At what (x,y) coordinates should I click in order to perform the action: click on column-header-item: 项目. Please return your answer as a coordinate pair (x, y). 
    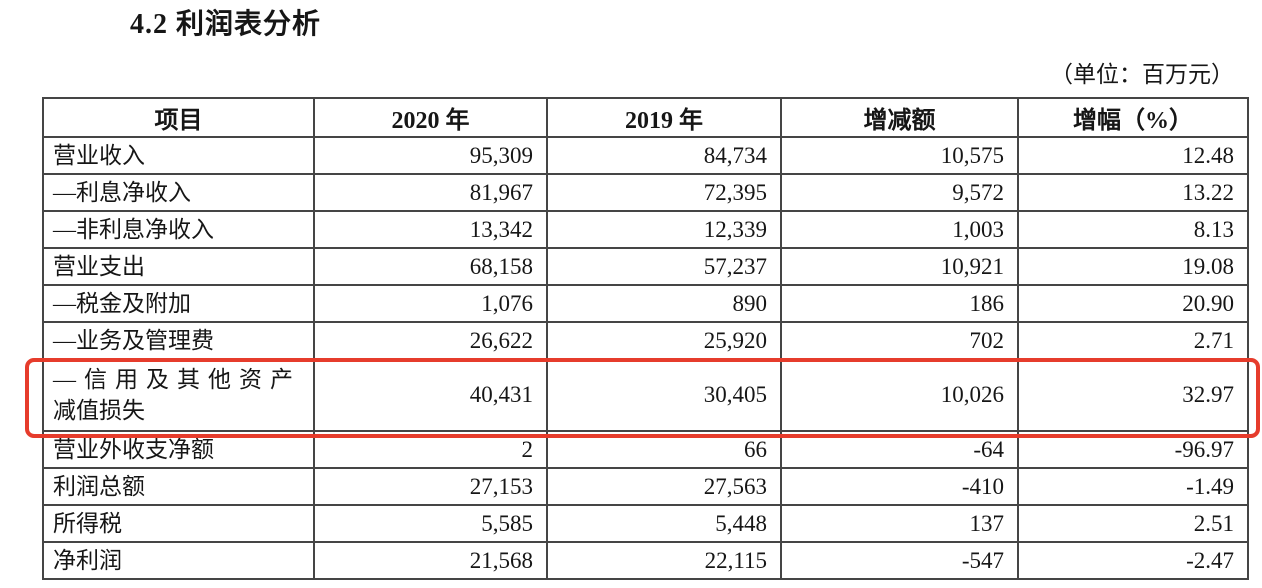
    Looking at the image, I should click on (178, 117).